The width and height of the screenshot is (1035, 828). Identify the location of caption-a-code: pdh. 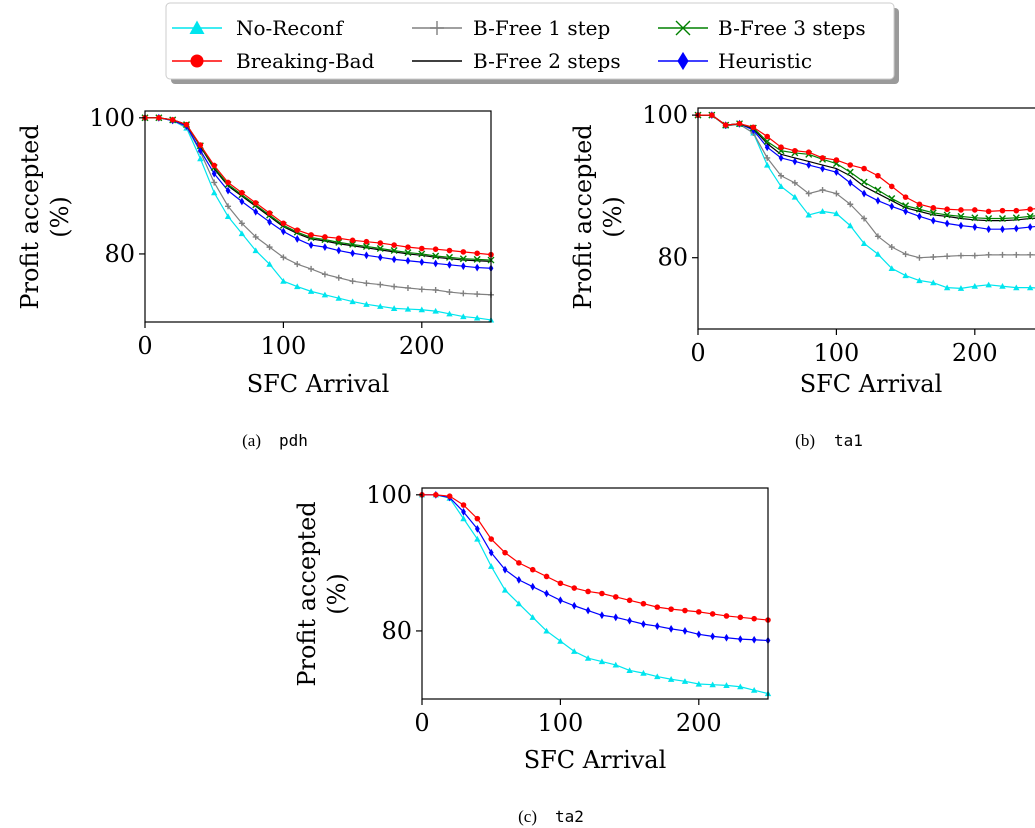
(293, 440).